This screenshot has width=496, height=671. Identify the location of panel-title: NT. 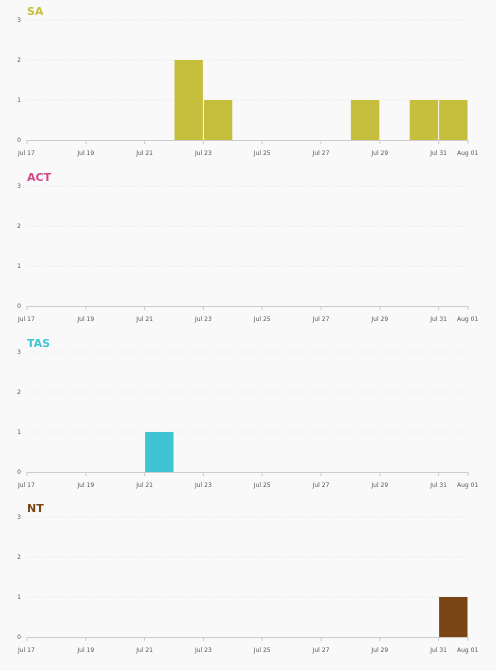
(35, 508).